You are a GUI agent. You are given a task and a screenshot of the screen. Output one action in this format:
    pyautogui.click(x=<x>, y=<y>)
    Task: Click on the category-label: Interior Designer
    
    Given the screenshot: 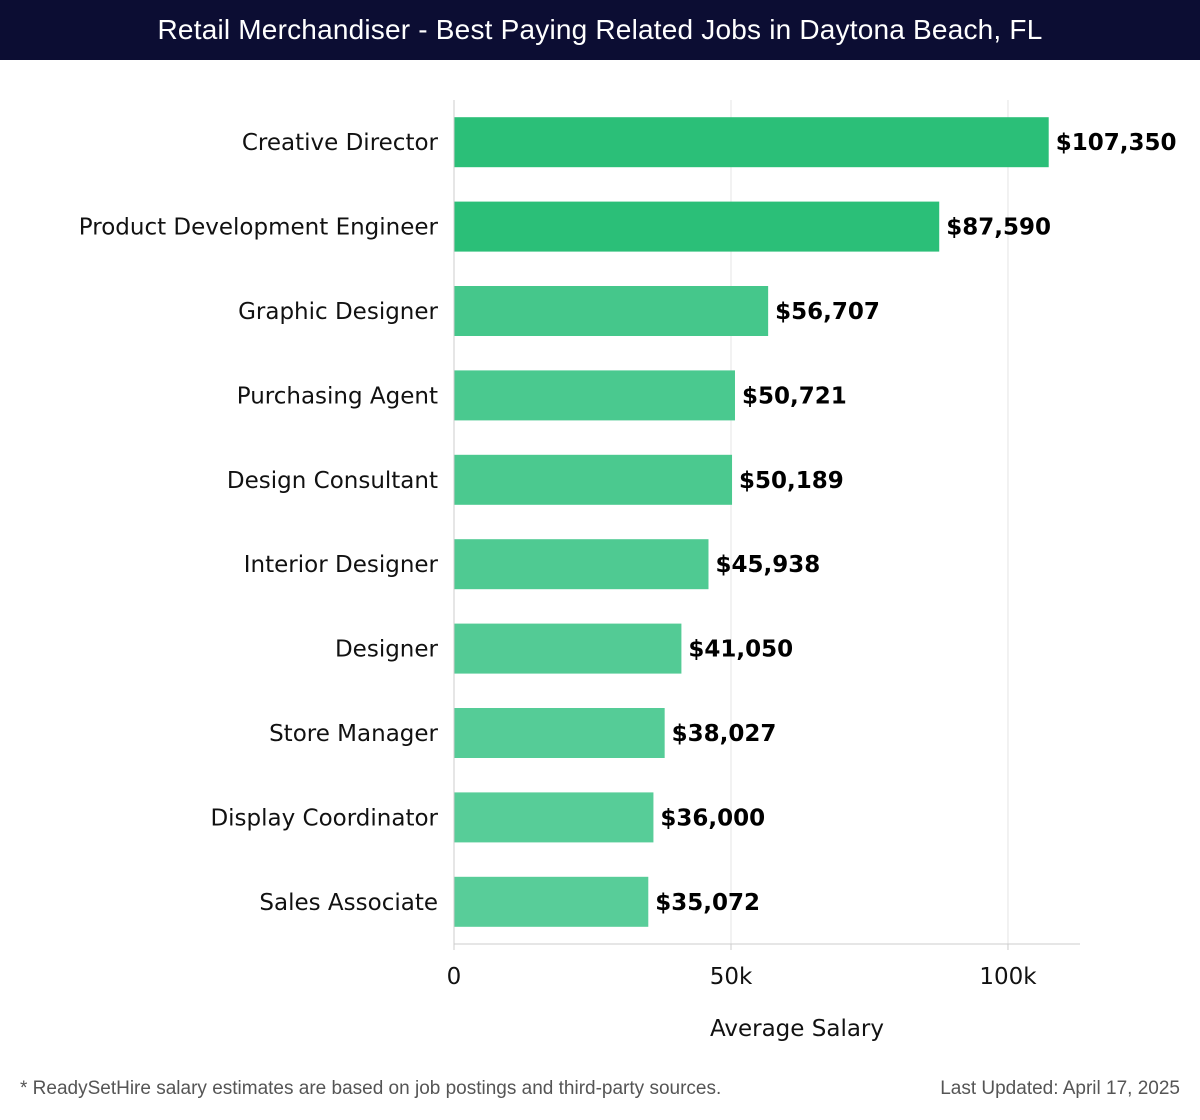 What is the action you would take?
    pyautogui.click(x=341, y=565)
    